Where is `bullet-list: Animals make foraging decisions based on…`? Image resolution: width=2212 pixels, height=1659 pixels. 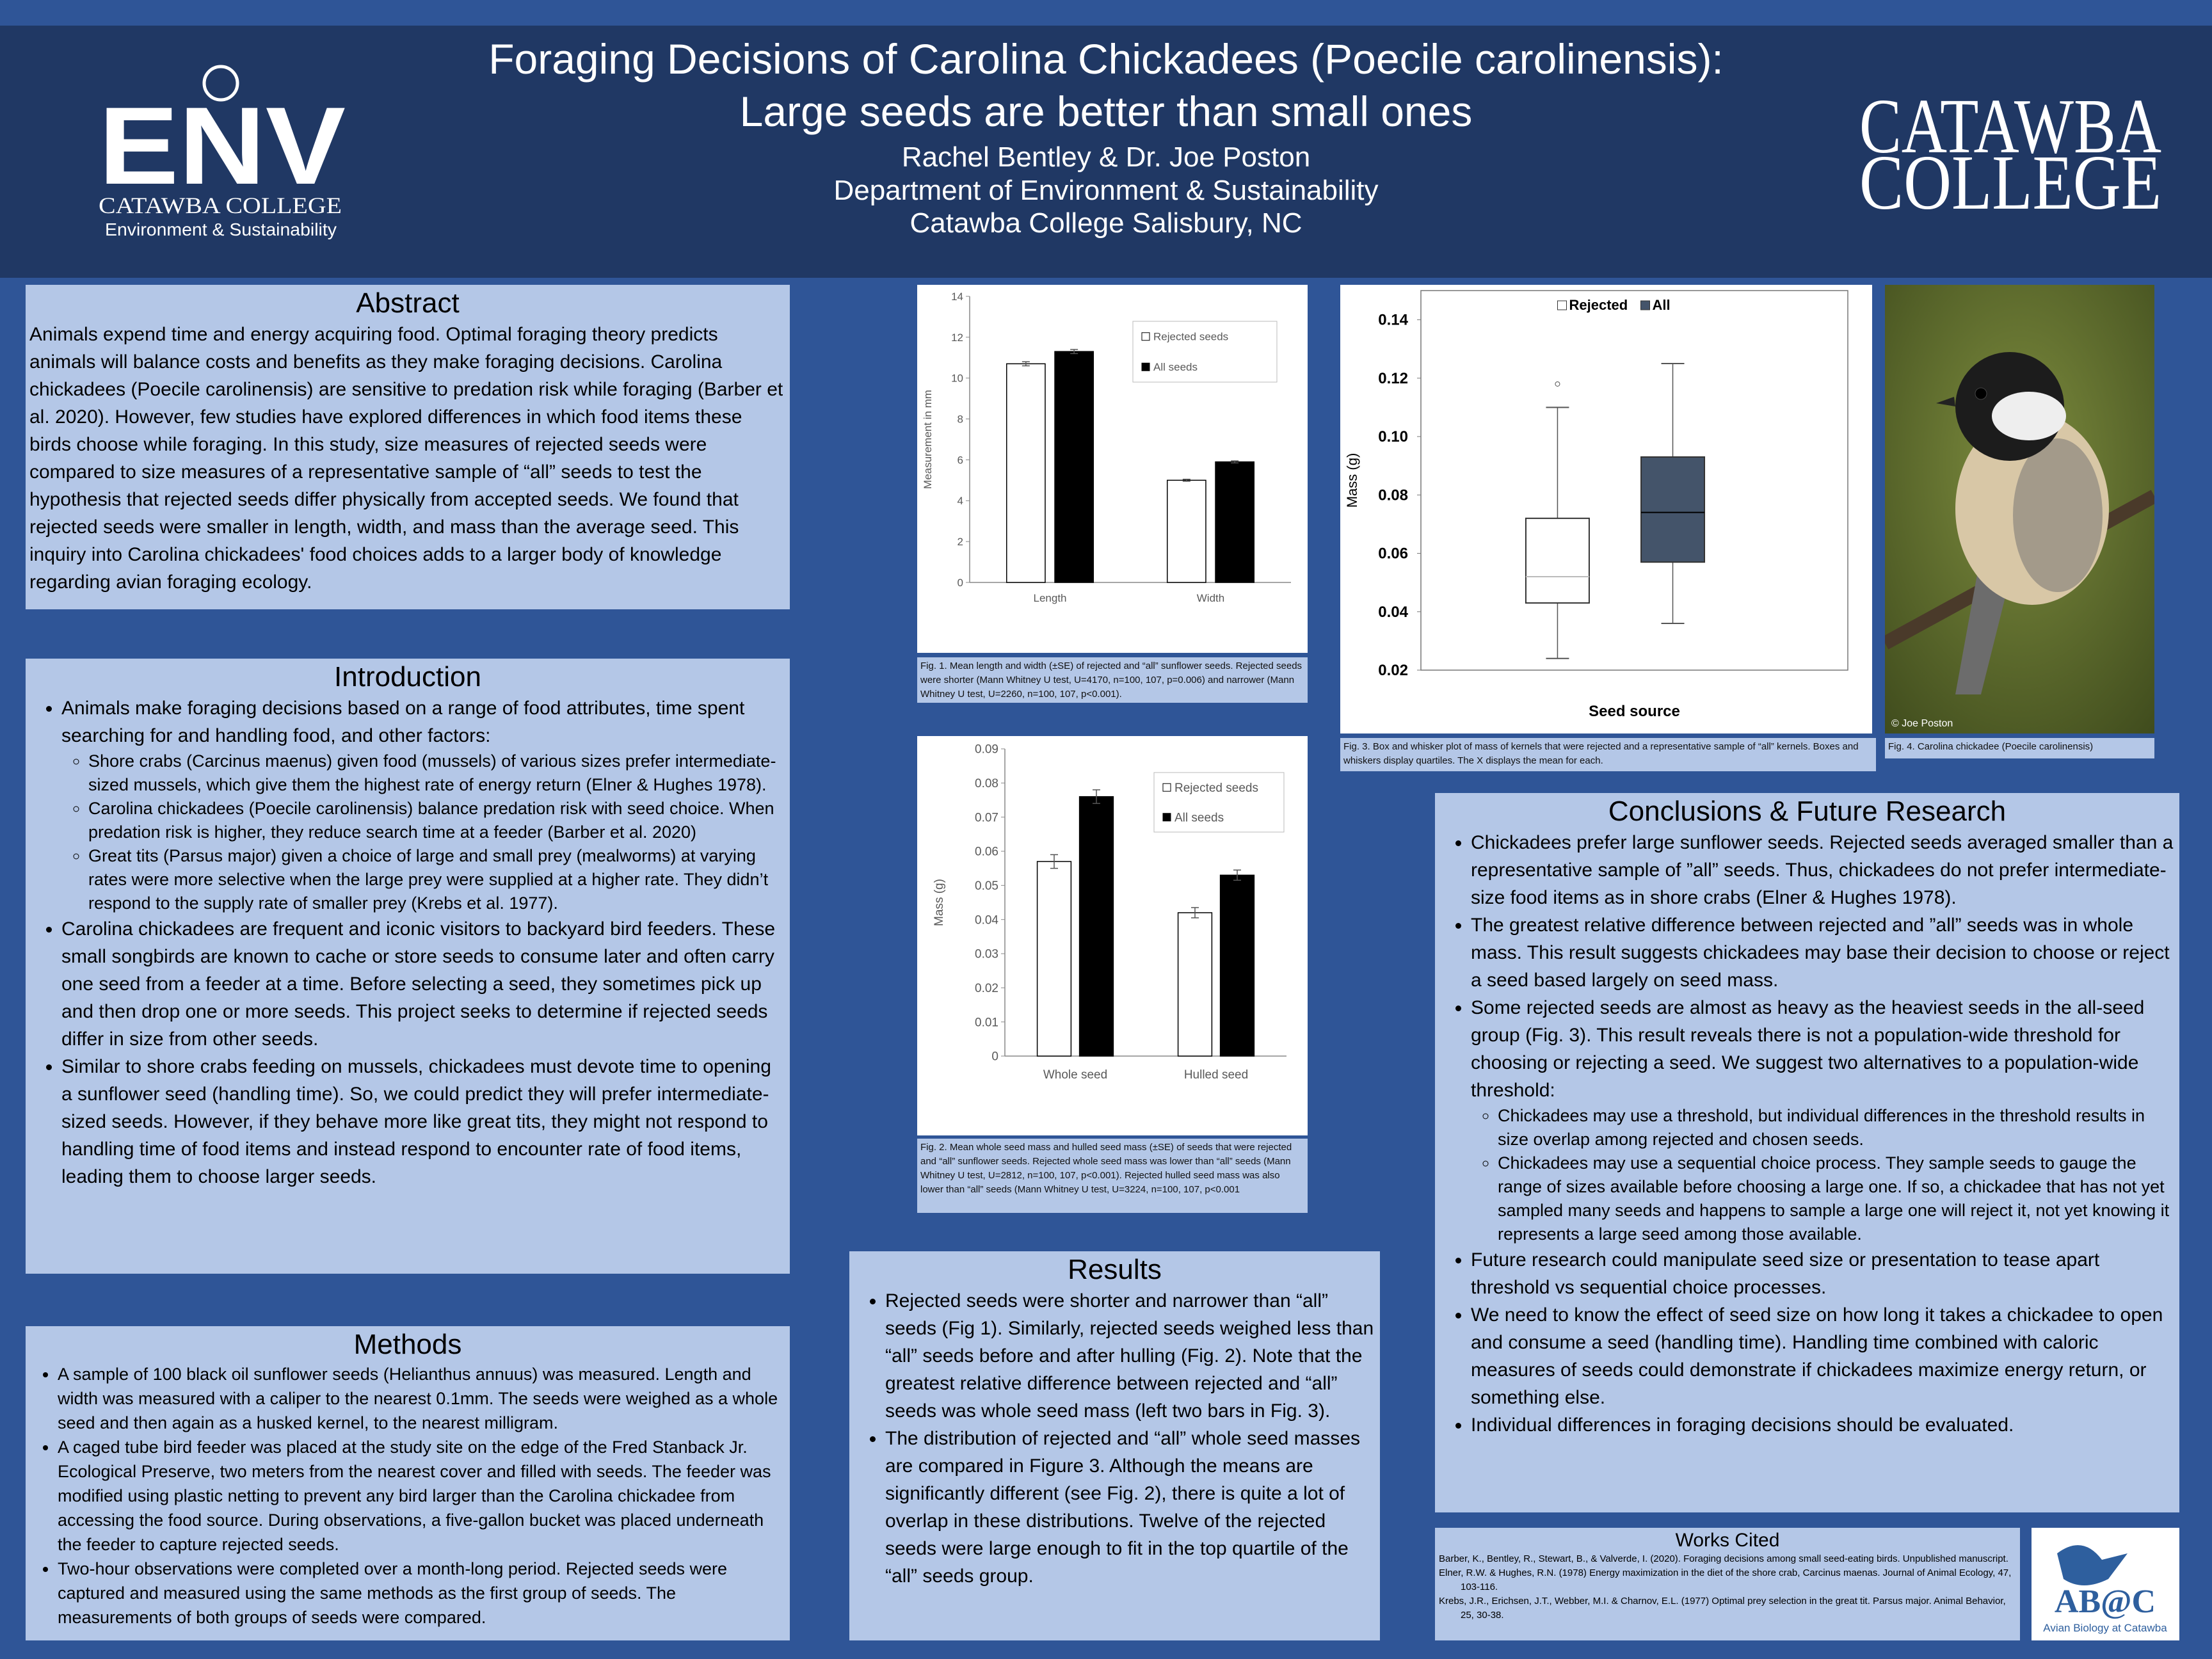
bullet-list: Animals make foraging decisions based on… is located at coordinates (407, 942).